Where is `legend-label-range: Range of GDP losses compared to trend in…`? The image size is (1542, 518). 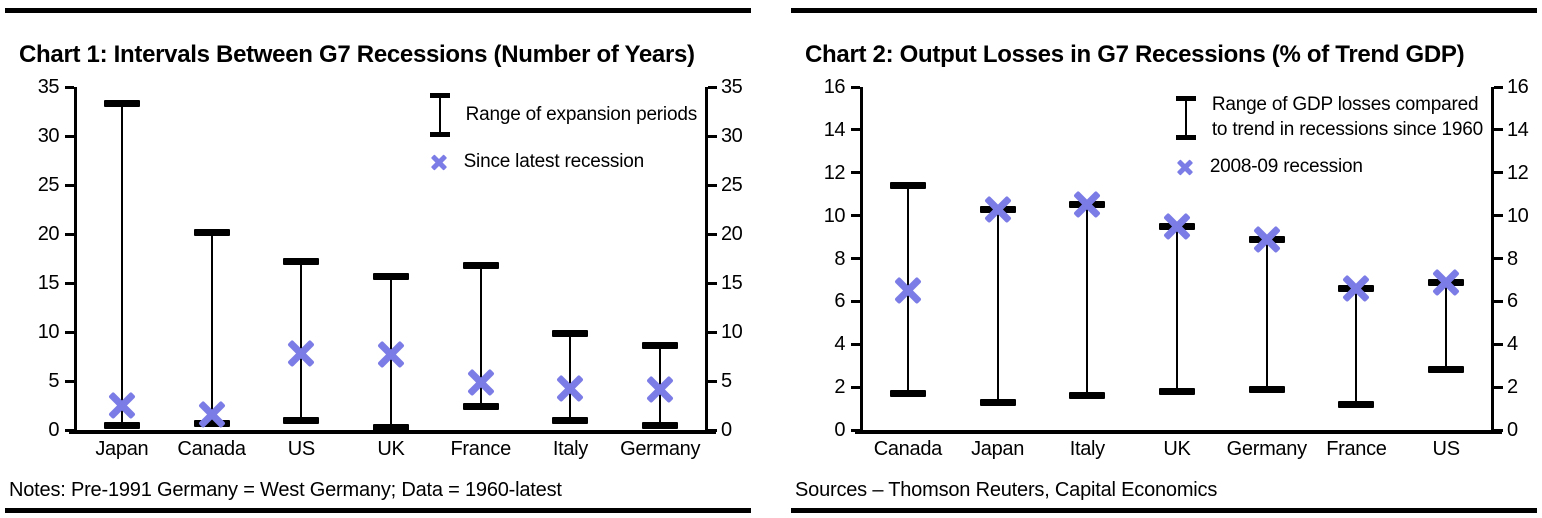 legend-label-range: Range of GDP losses compared to trend in… is located at coordinates (1347, 117).